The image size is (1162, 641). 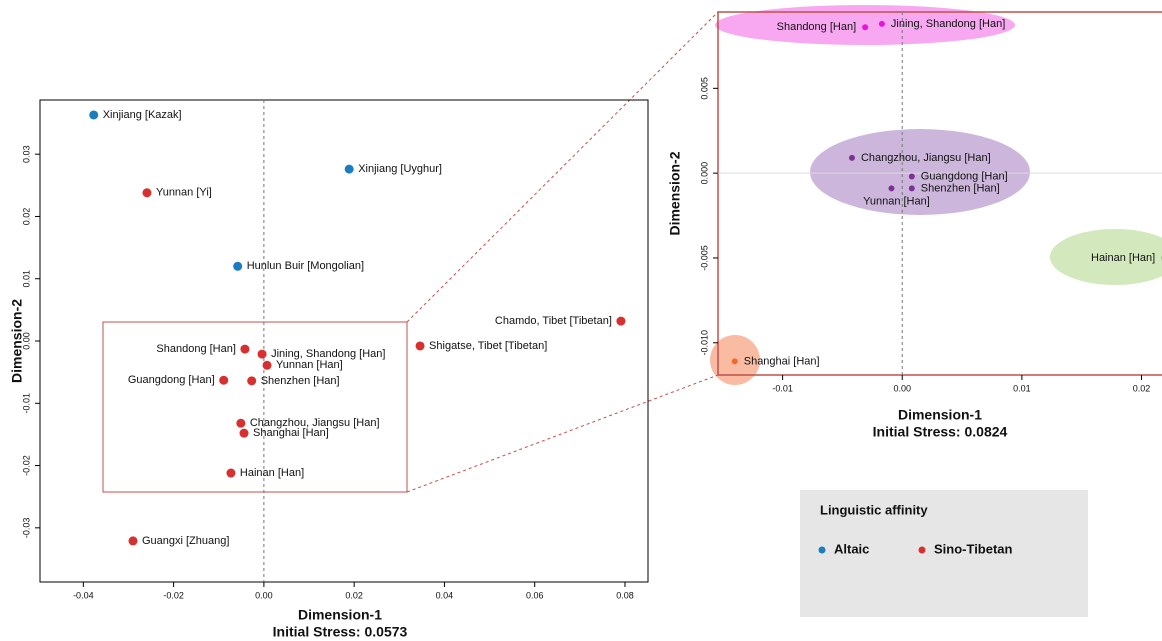 I want to click on x-tick-label: 0.08, so click(x=625, y=595).